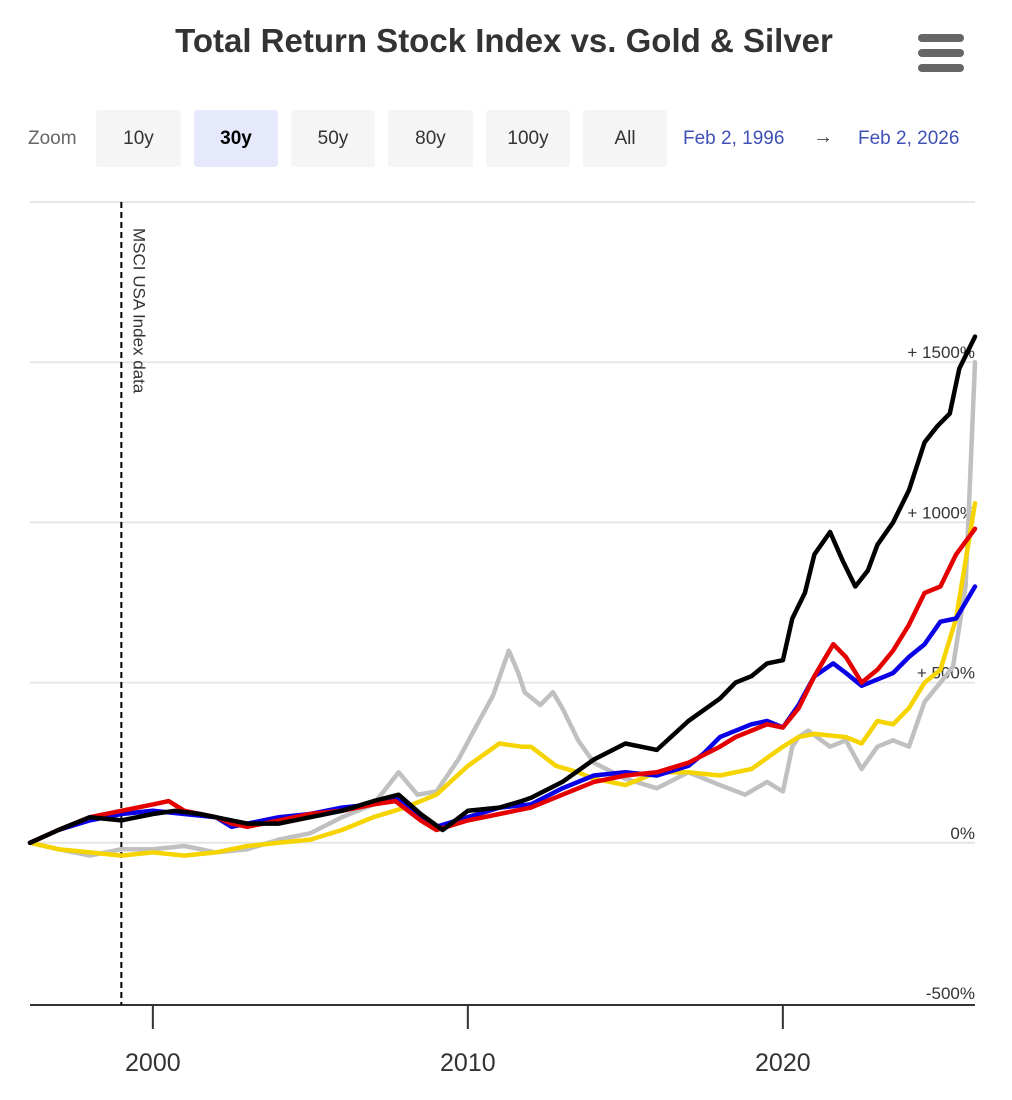 The image size is (1012, 1100). I want to click on zoom-30y-button: 30y, so click(236, 138).